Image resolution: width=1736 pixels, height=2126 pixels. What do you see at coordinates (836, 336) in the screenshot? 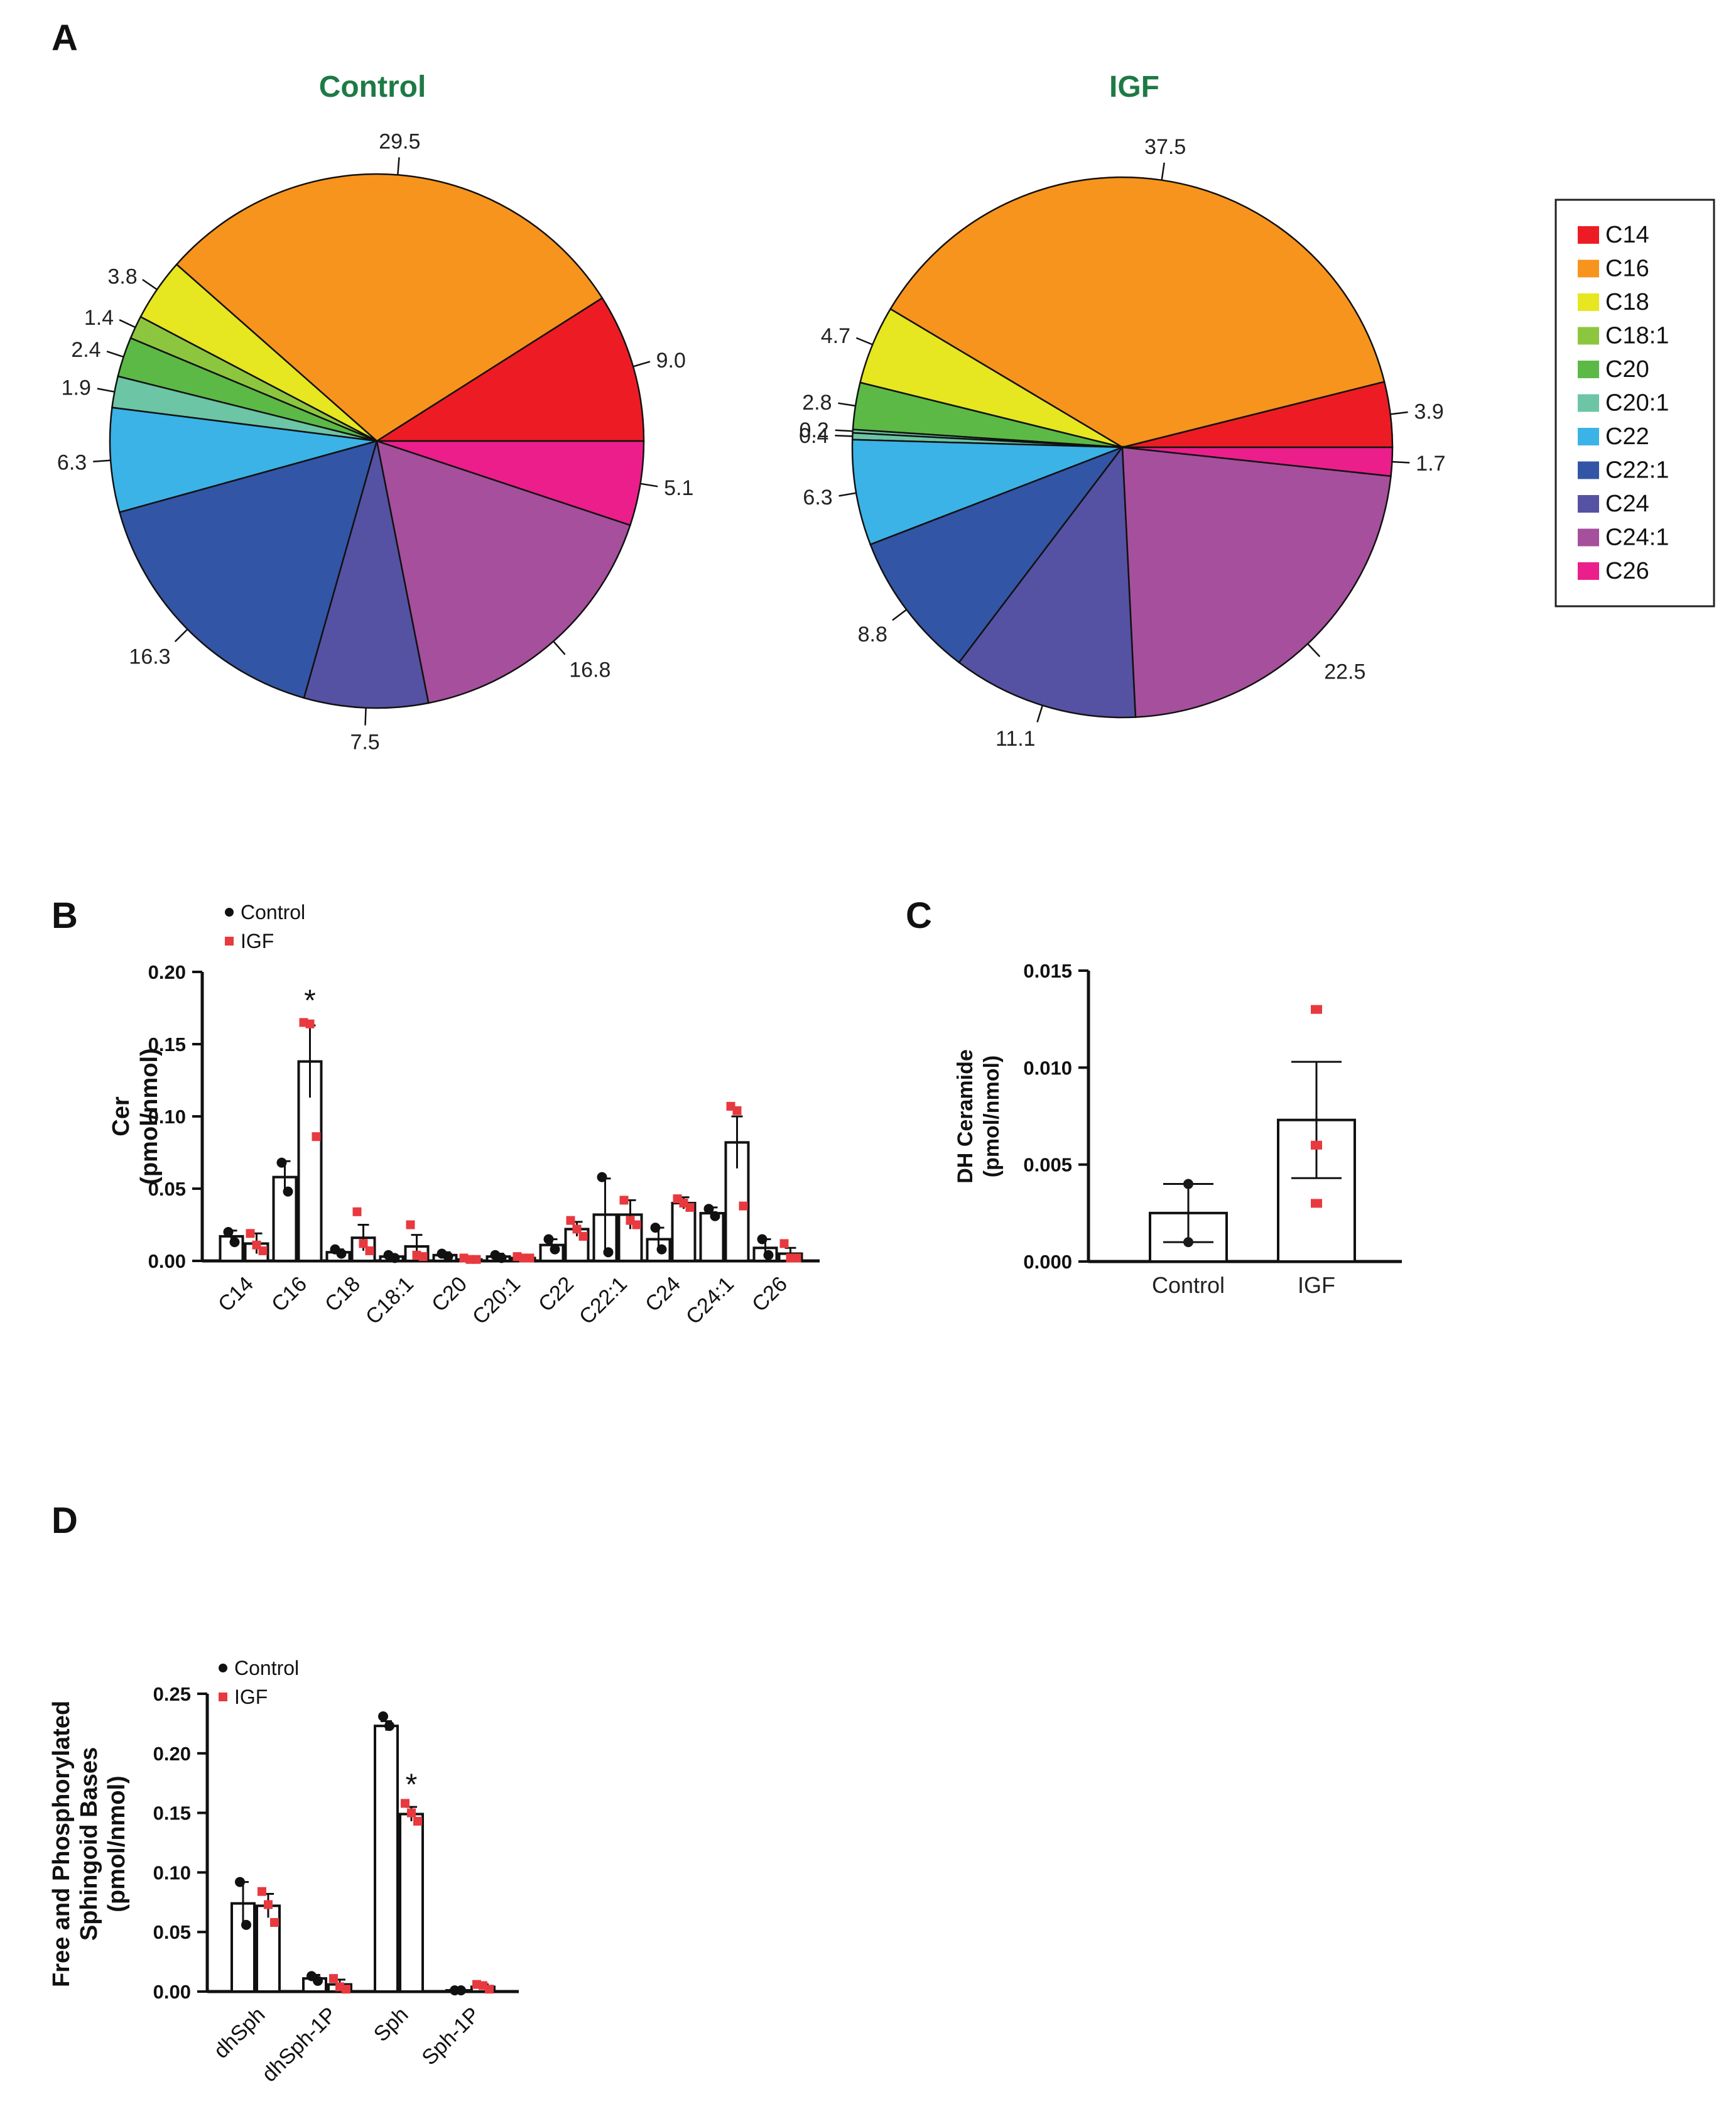
I see `pie-value-label: 4.7` at bounding box center [836, 336].